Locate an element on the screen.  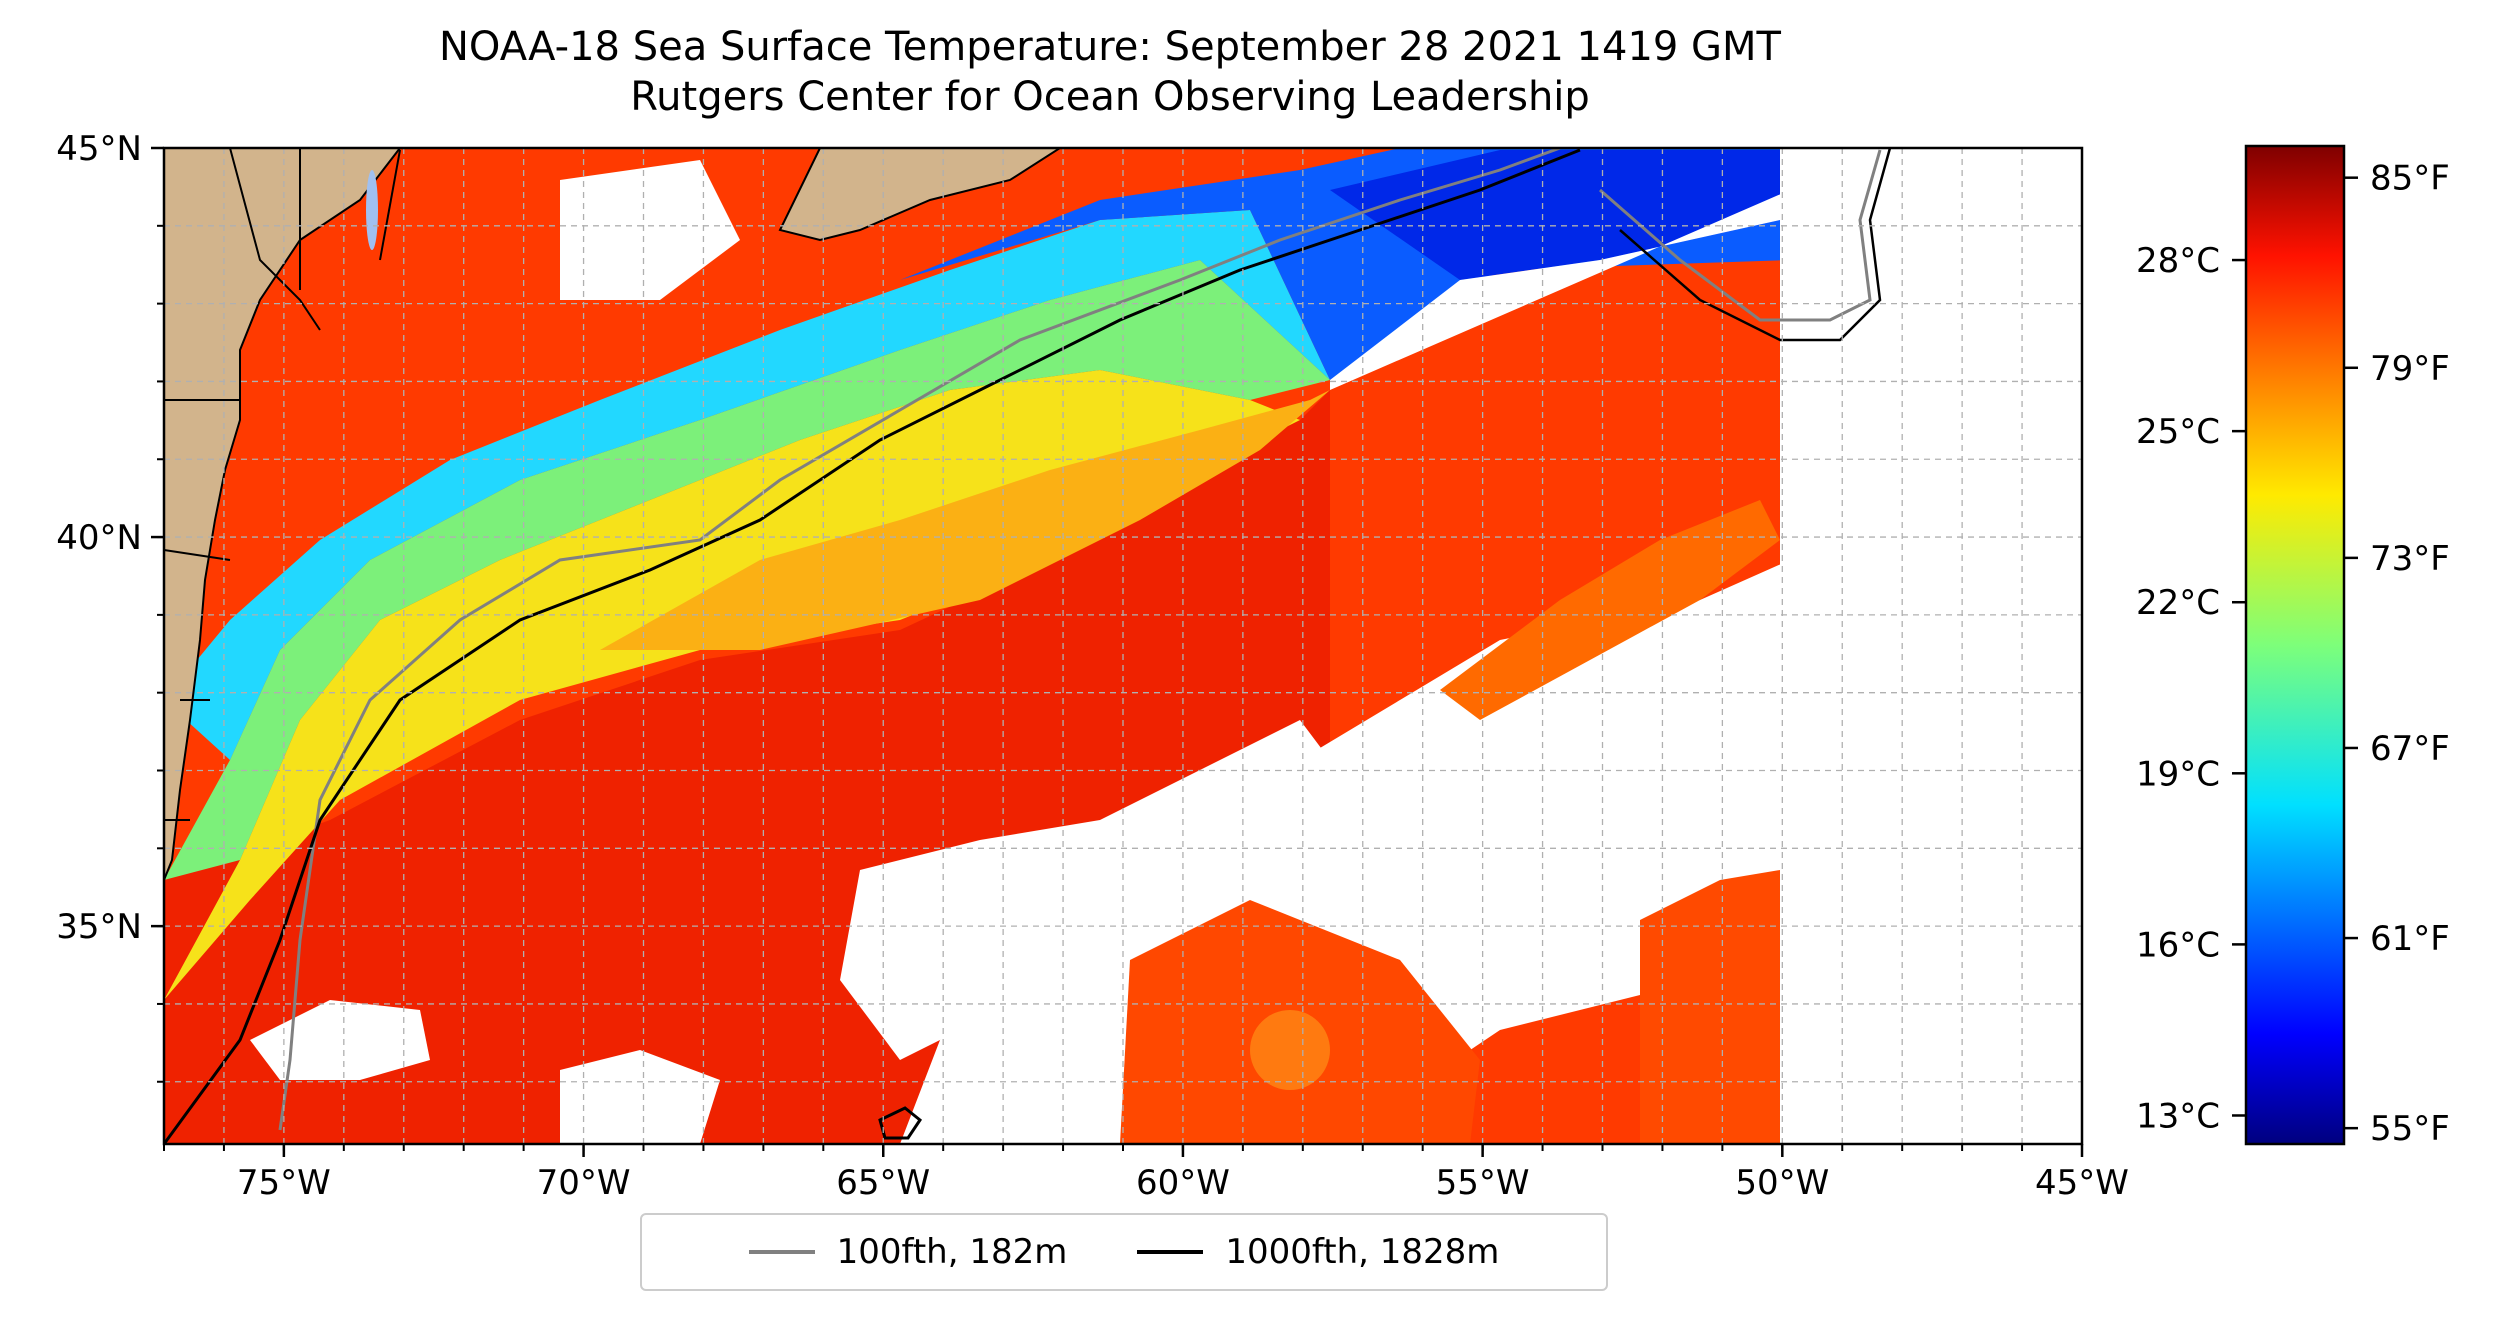
lon-tick-label: 60°W is located at coordinates (1183, 1183).